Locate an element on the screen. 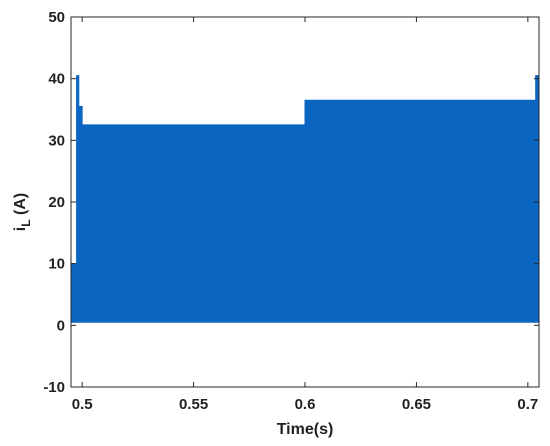  y-tick-label: 20 is located at coordinates (56, 202).